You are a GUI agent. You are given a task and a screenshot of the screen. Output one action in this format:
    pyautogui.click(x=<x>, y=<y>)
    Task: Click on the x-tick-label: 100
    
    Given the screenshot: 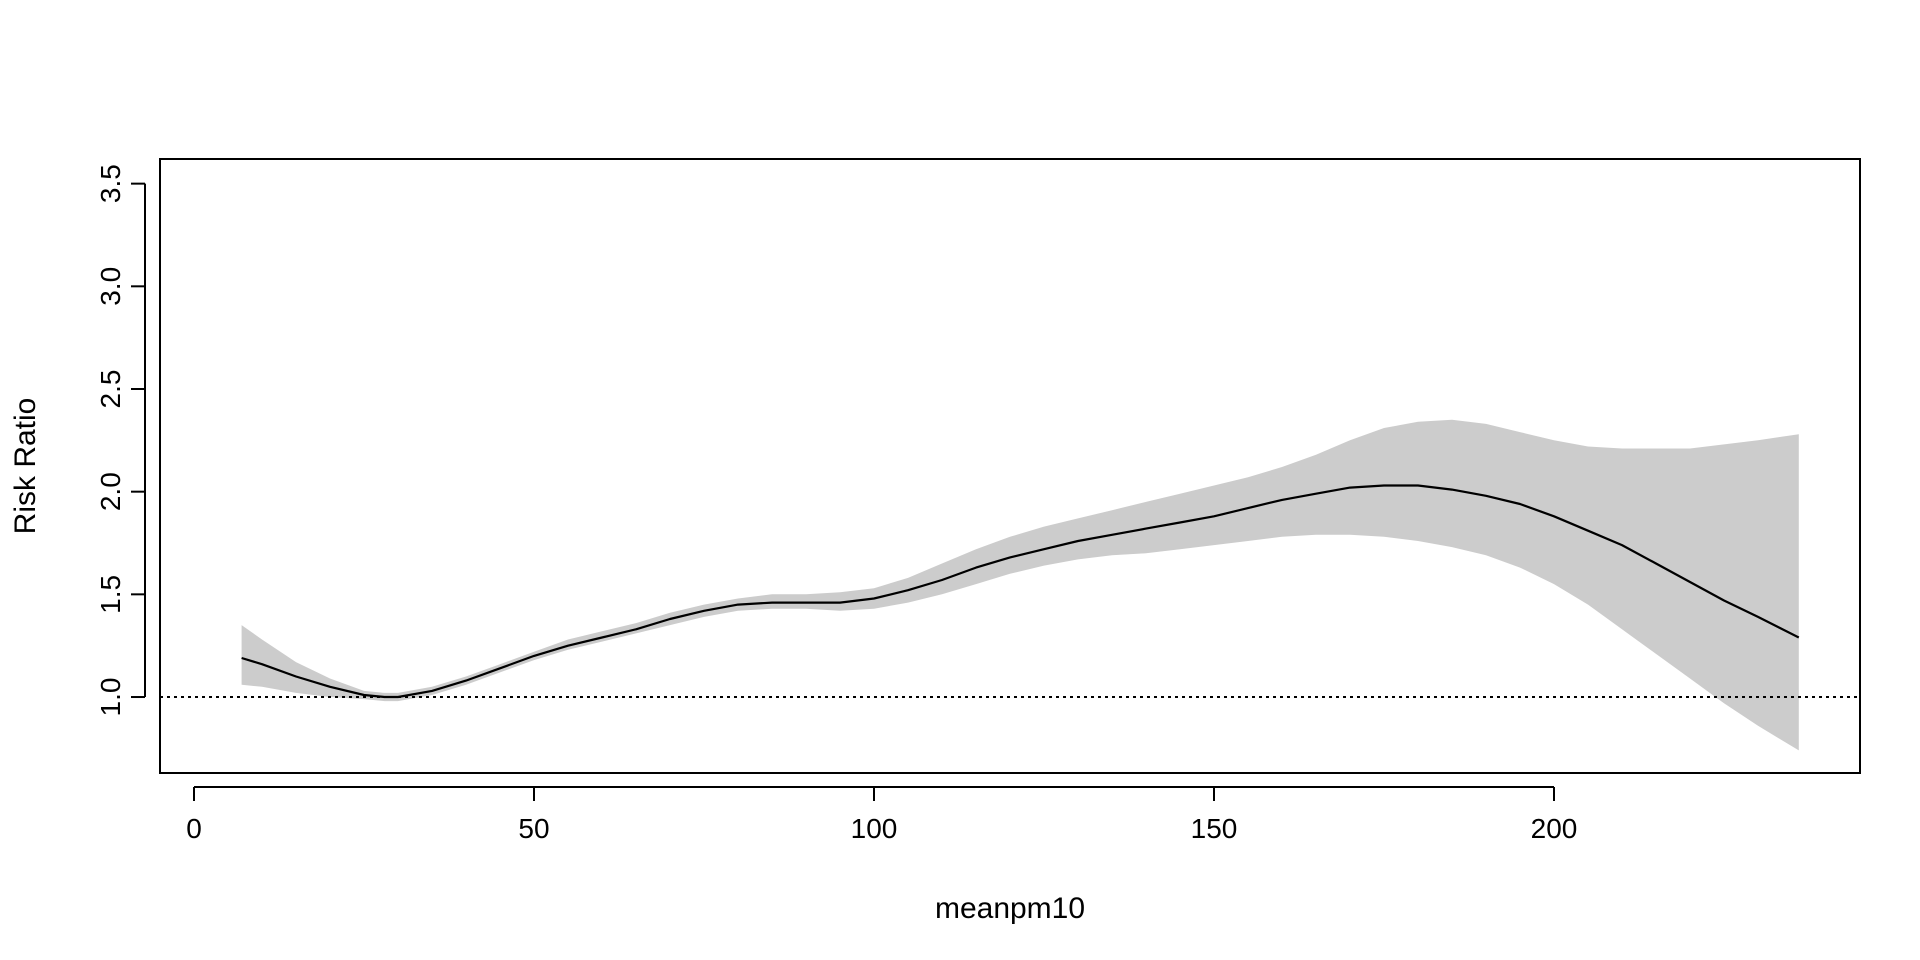 What is the action you would take?
    pyautogui.click(x=874, y=828)
    